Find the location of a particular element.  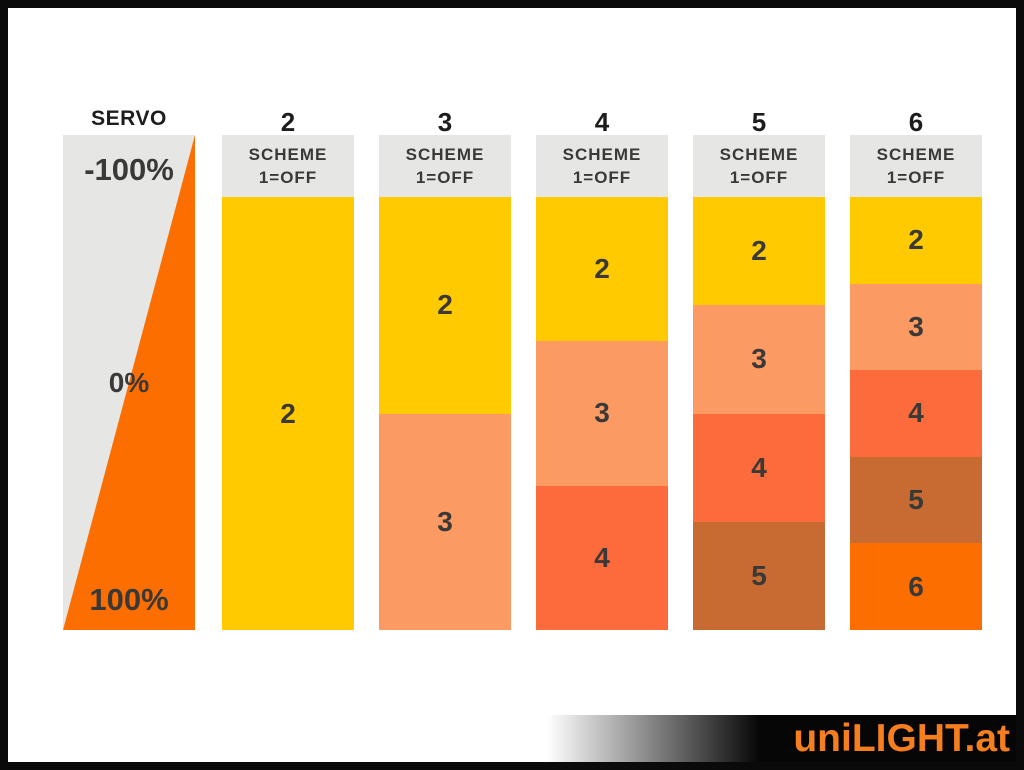

column-body: 2 3 4 is located at coordinates (602, 413).